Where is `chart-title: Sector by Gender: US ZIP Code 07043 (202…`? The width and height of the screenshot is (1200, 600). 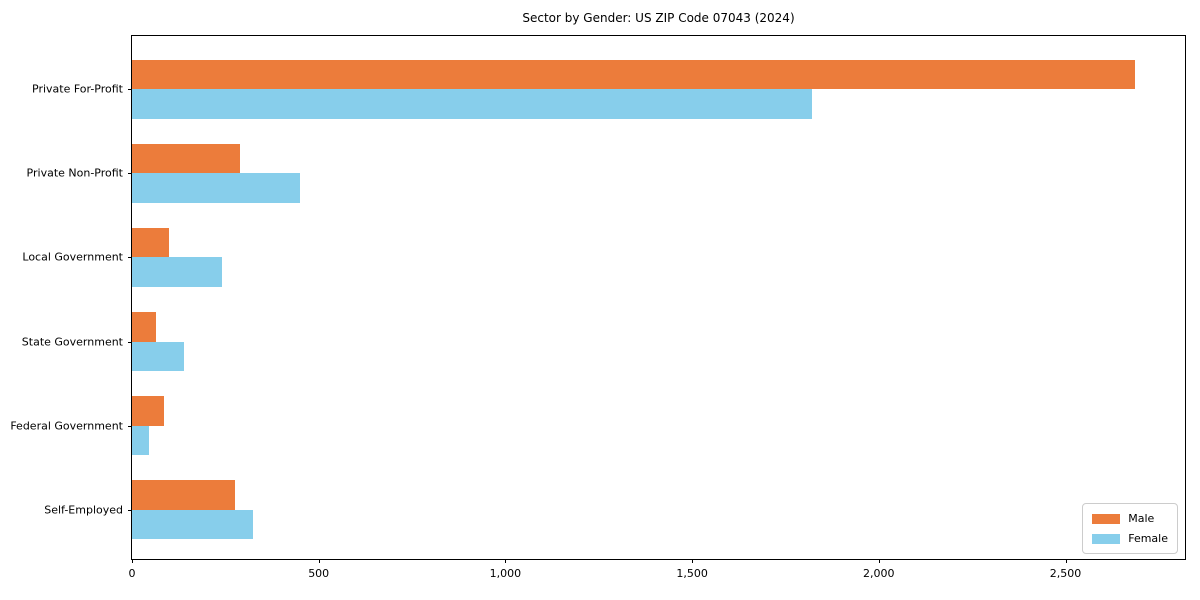 chart-title: Sector by Gender: US ZIP Code 07043 (202… is located at coordinates (658, 18).